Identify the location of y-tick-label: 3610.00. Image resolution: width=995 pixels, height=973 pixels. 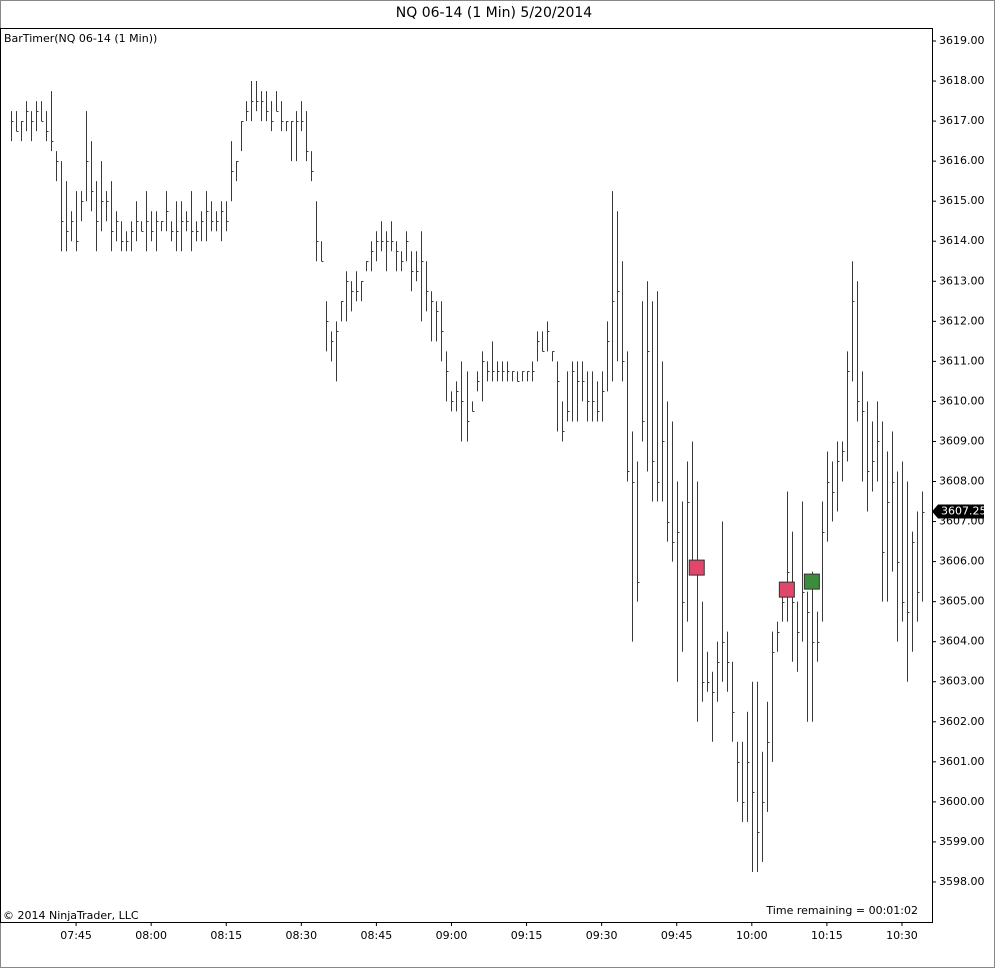
(962, 400).